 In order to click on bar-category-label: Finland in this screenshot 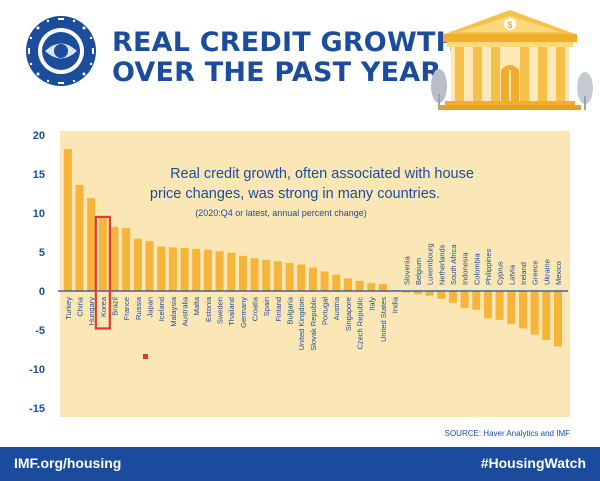, I will do `click(278, 309)`.